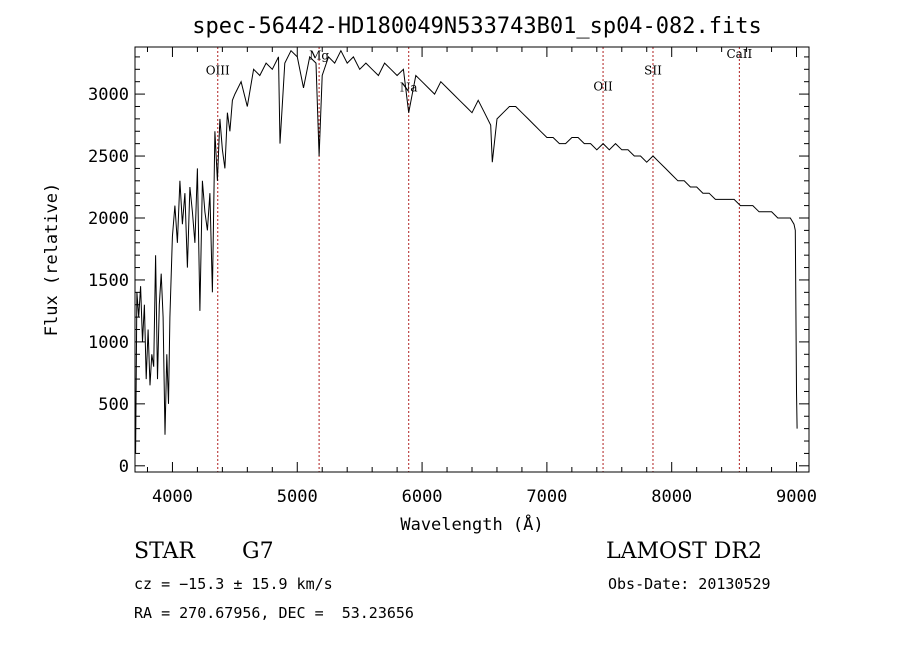 The image size is (900, 649). Describe the element at coordinates (796, 497) in the screenshot. I see `x-tick-label-5: 9000` at that location.